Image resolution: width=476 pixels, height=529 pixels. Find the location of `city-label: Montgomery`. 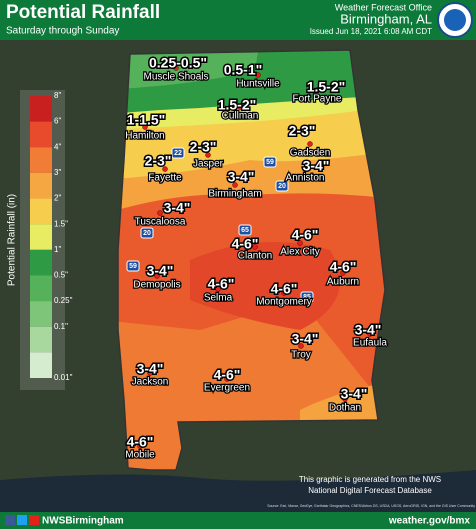

city-label: Montgomery is located at coordinates (284, 302).